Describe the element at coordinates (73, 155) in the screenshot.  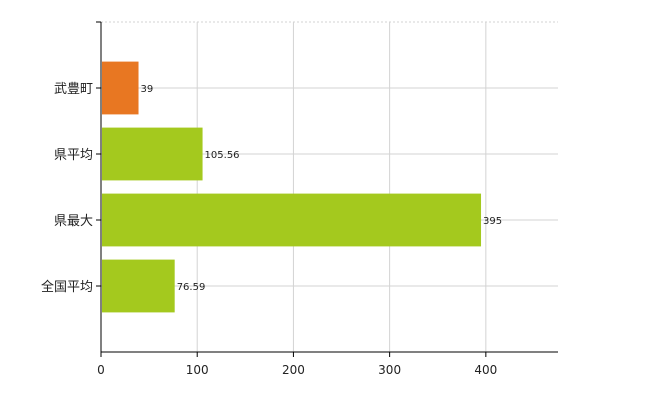
I see `category-label: 県平均` at that location.